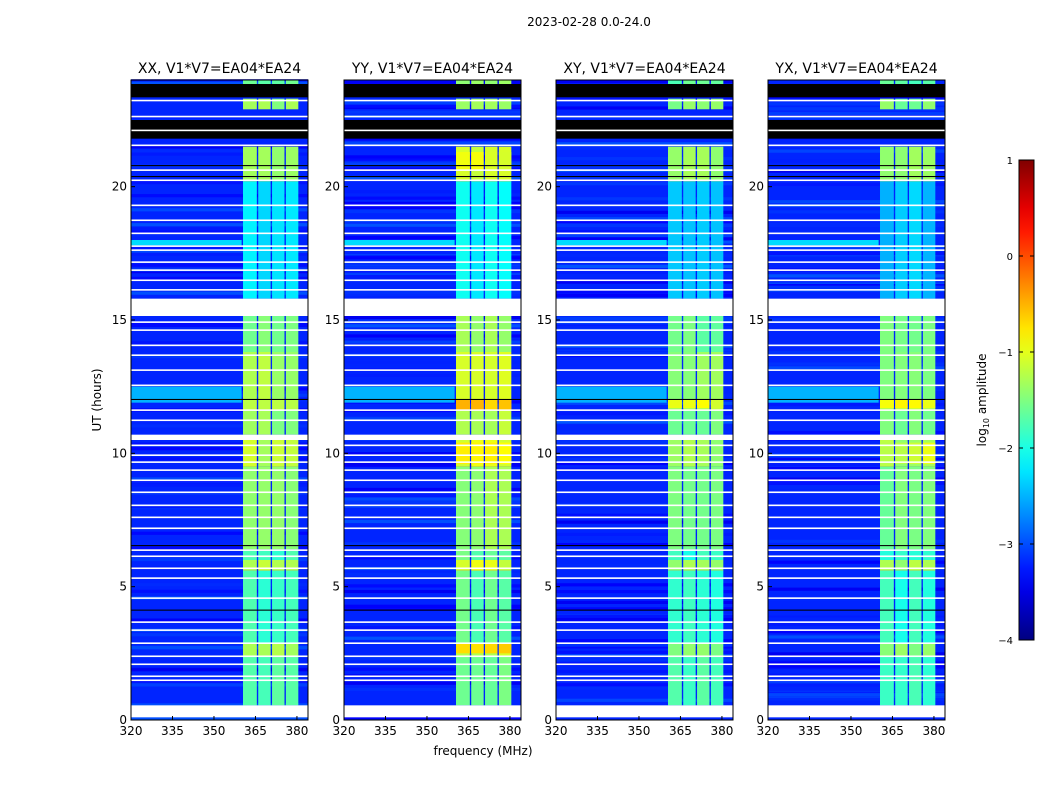 This screenshot has height=800, width=1050. I want to click on heatmap-stripe, so click(823, 394).